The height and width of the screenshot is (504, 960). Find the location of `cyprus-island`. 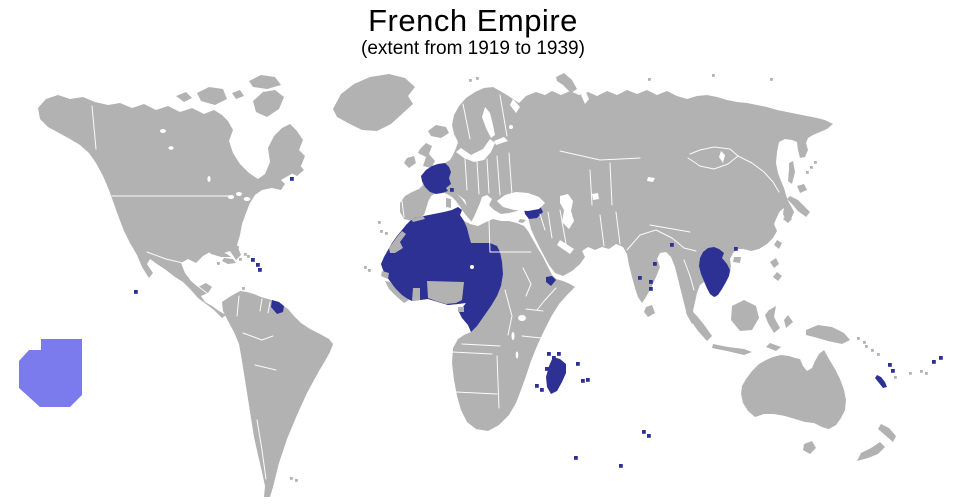

cyprus-island is located at coordinates (522, 221).